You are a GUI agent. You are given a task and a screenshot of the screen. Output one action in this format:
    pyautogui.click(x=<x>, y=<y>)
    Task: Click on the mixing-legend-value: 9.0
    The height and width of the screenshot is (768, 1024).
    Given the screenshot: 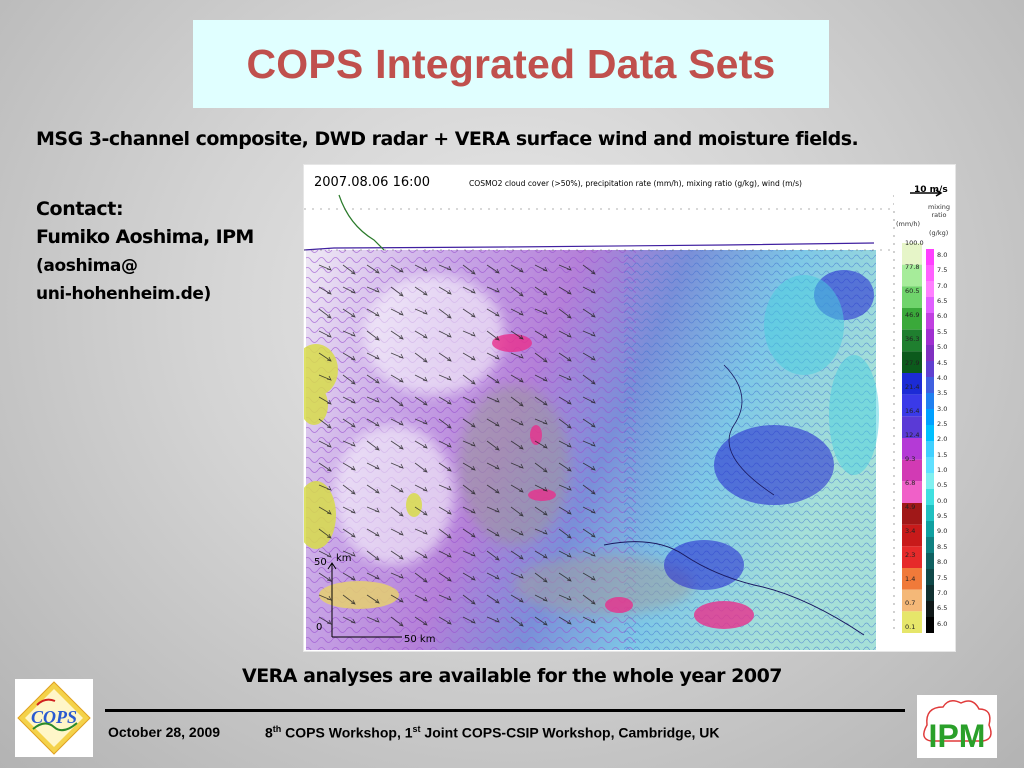 What is the action you would take?
    pyautogui.click(x=942, y=531)
    